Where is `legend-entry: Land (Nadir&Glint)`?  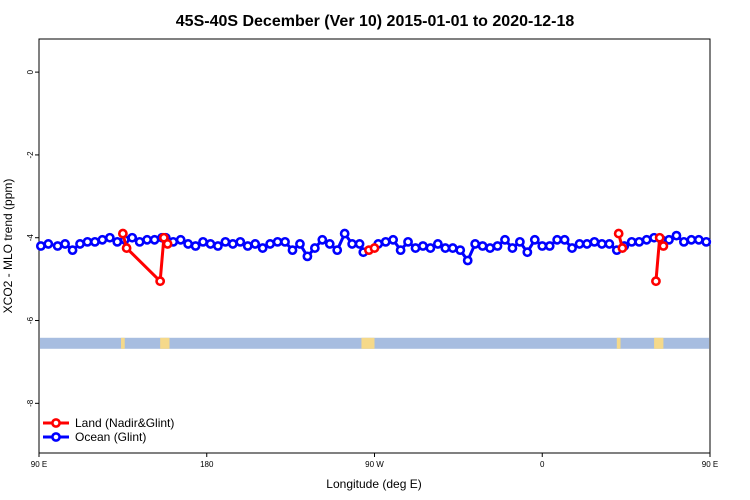
legend-entry: Land (Nadir&Glint) is located at coordinates (124, 423).